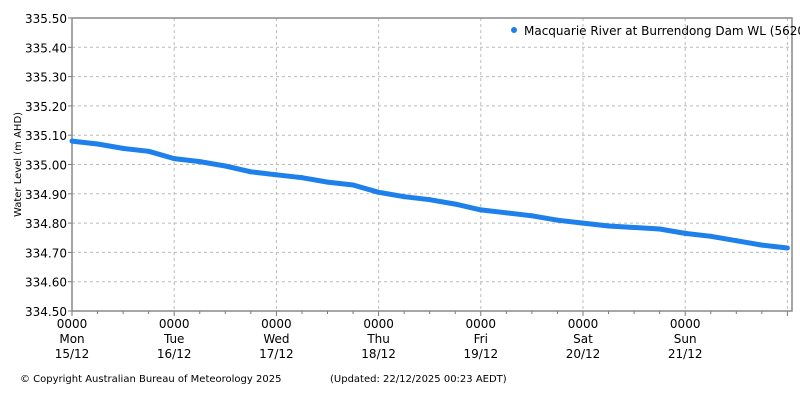 The height and width of the screenshot is (400, 800). Describe the element at coordinates (46, 48) in the screenshot. I see `y-tick-label: 335.40` at that location.